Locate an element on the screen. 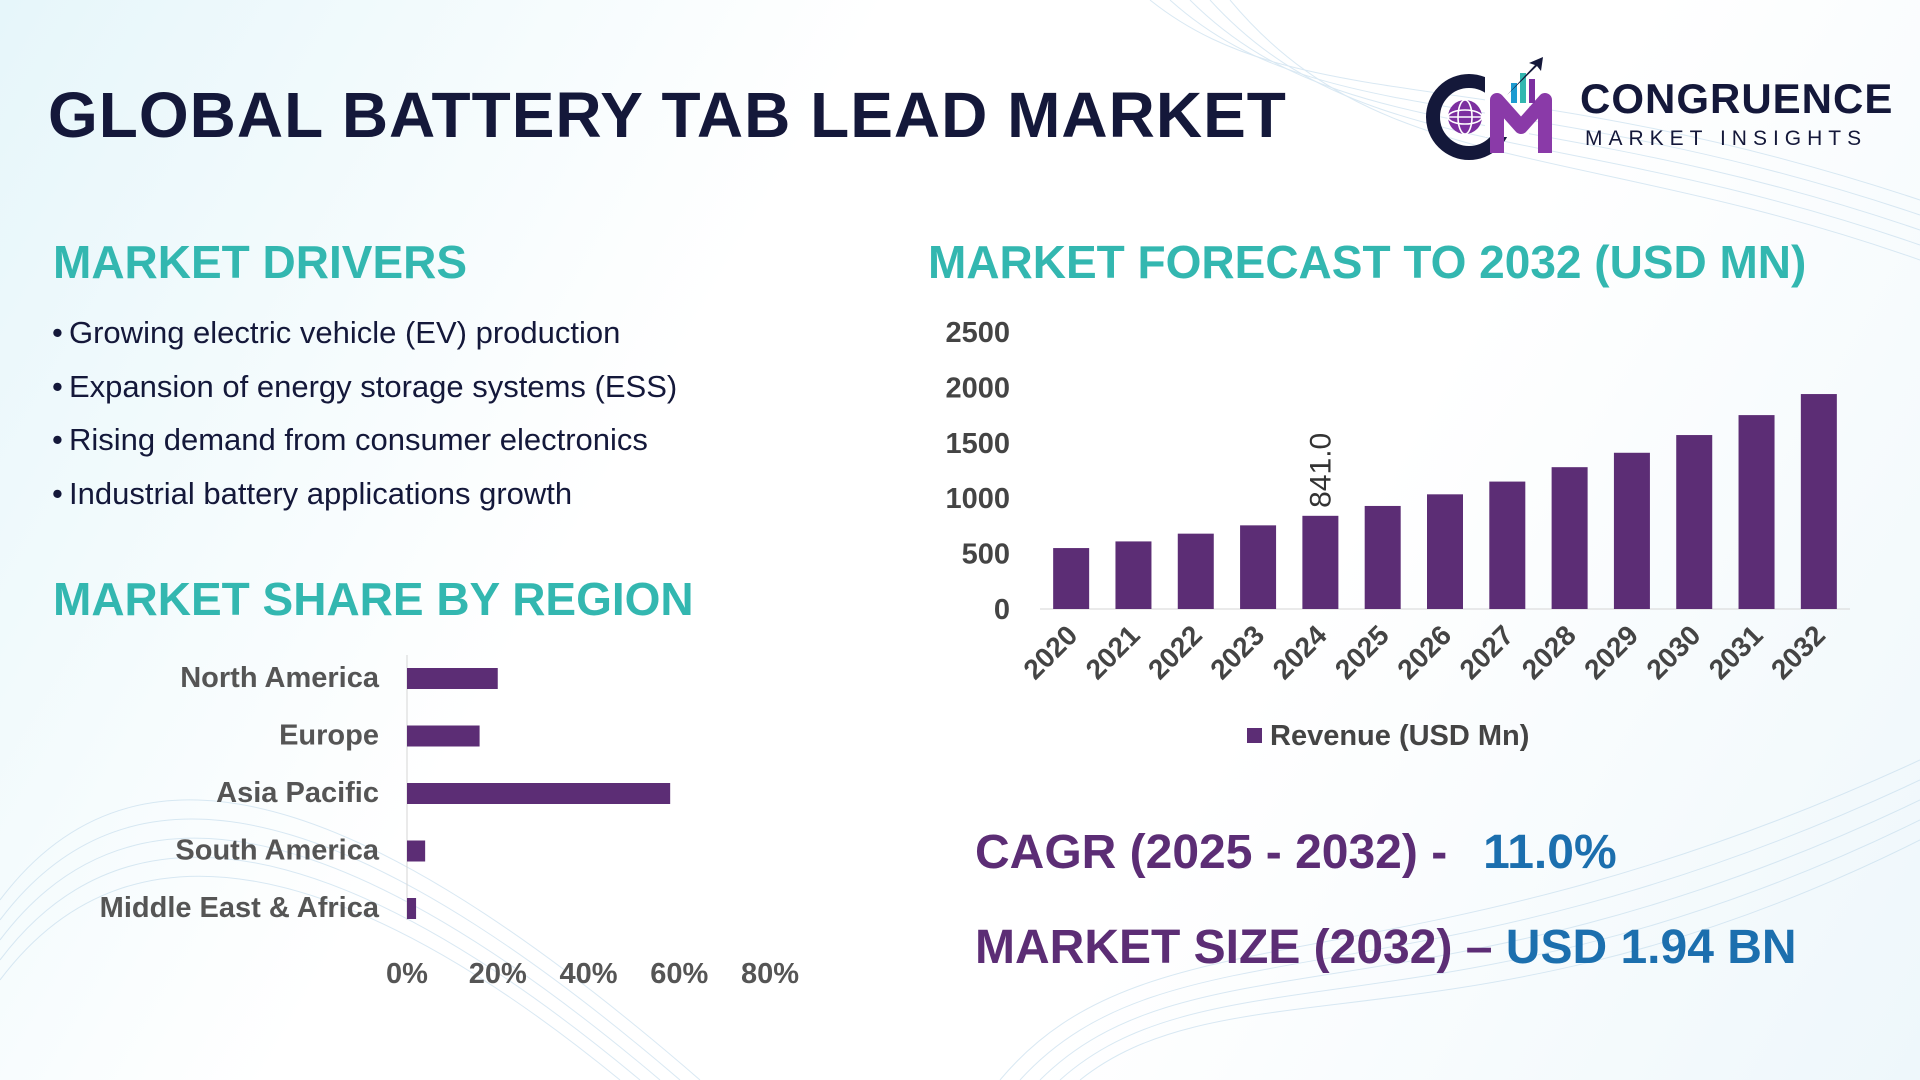  y-tick-label: 2500 is located at coordinates (977, 333).